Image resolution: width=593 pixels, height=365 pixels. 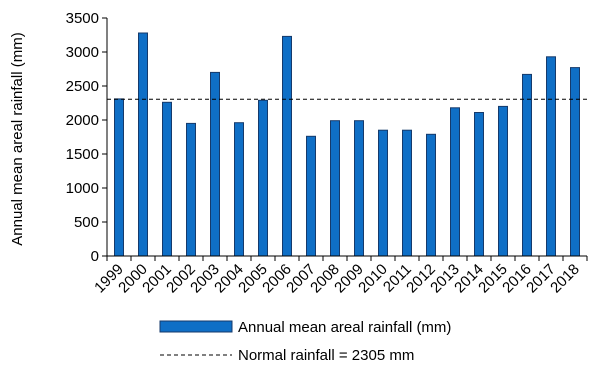 What do you see at coordinates (196, 326) in the screenshot?
I see `legend-swatch-bar` at bounding box center [196, 326].